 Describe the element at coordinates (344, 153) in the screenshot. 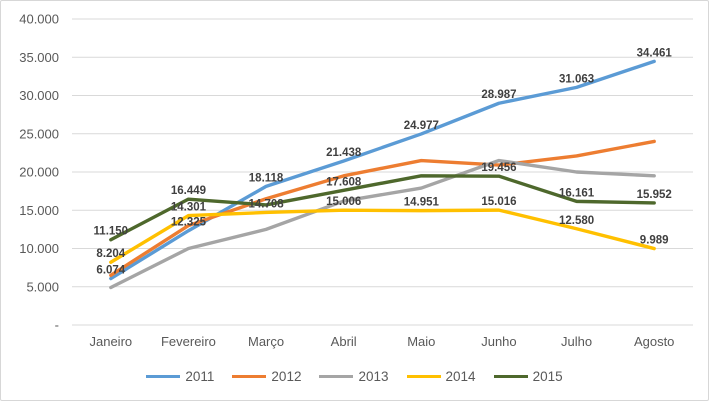

I see `data-label-2011: 21.438` at that location.